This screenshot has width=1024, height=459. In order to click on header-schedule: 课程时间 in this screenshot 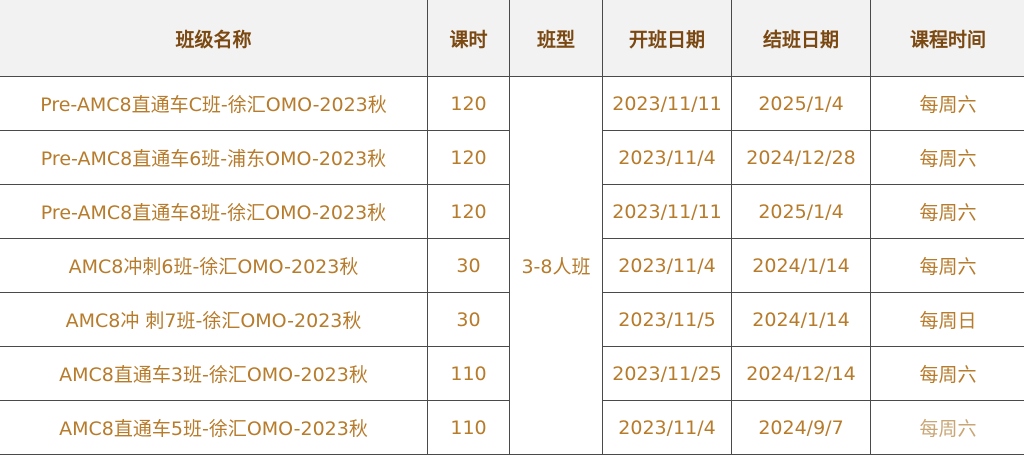, I will do `click(947, 38)`.